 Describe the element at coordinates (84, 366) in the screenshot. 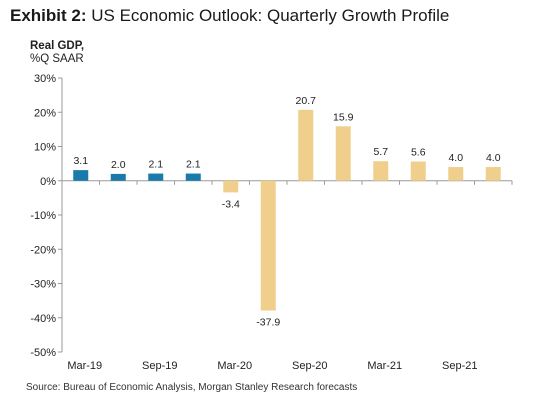

I see `x-tick-label: Mar-19` at that location.